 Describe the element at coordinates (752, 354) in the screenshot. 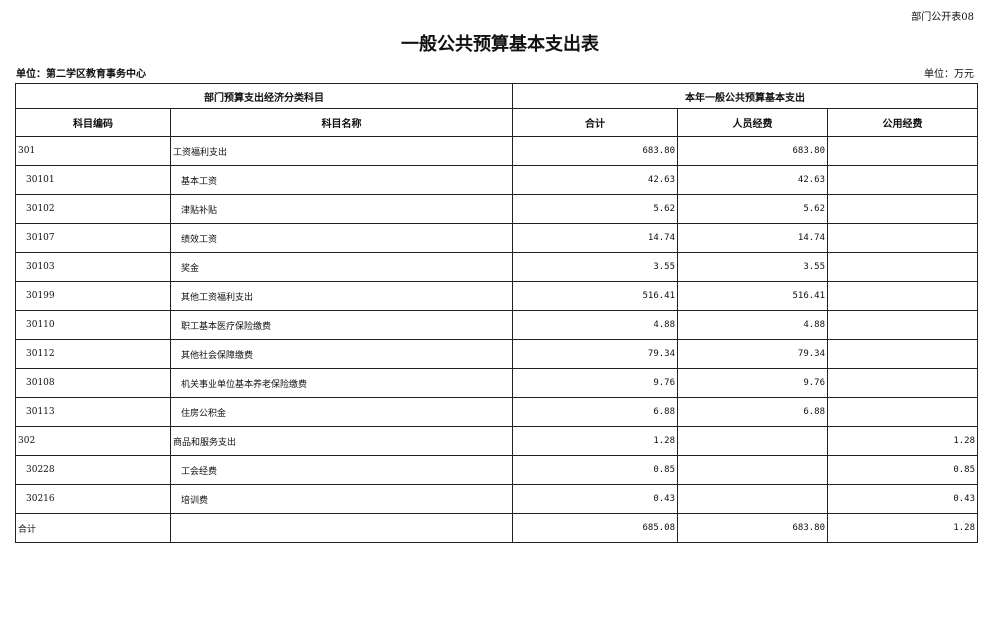

I see `cell-personnel: 79.34` at that location.